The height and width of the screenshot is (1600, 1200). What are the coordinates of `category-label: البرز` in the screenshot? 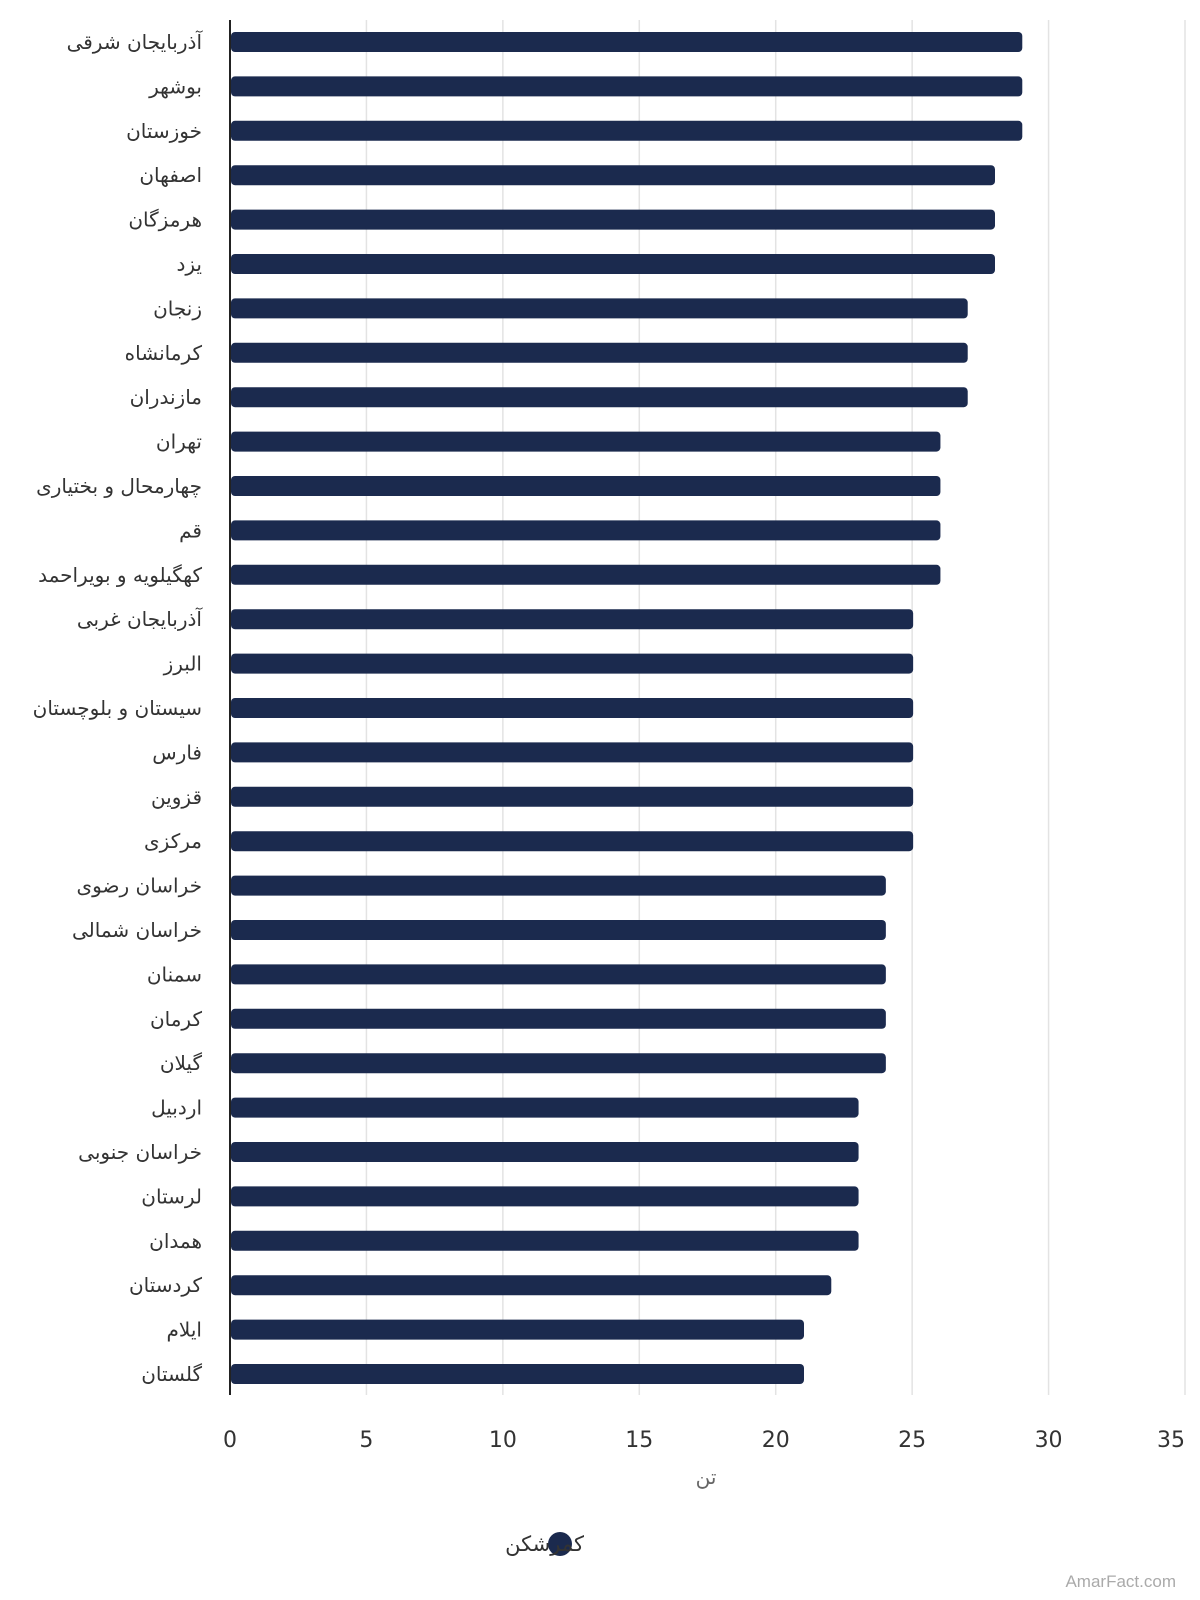 It's located at (182, 664).